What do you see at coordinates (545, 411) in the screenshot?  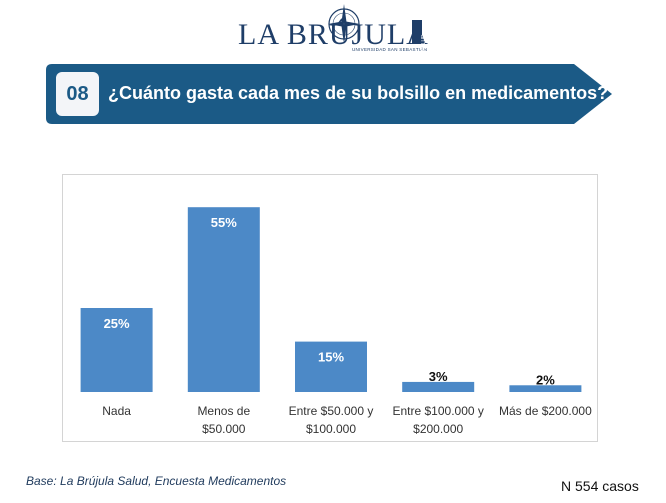 I see `category-label-4: Más de $200.000` at bounding box center [545, 411].